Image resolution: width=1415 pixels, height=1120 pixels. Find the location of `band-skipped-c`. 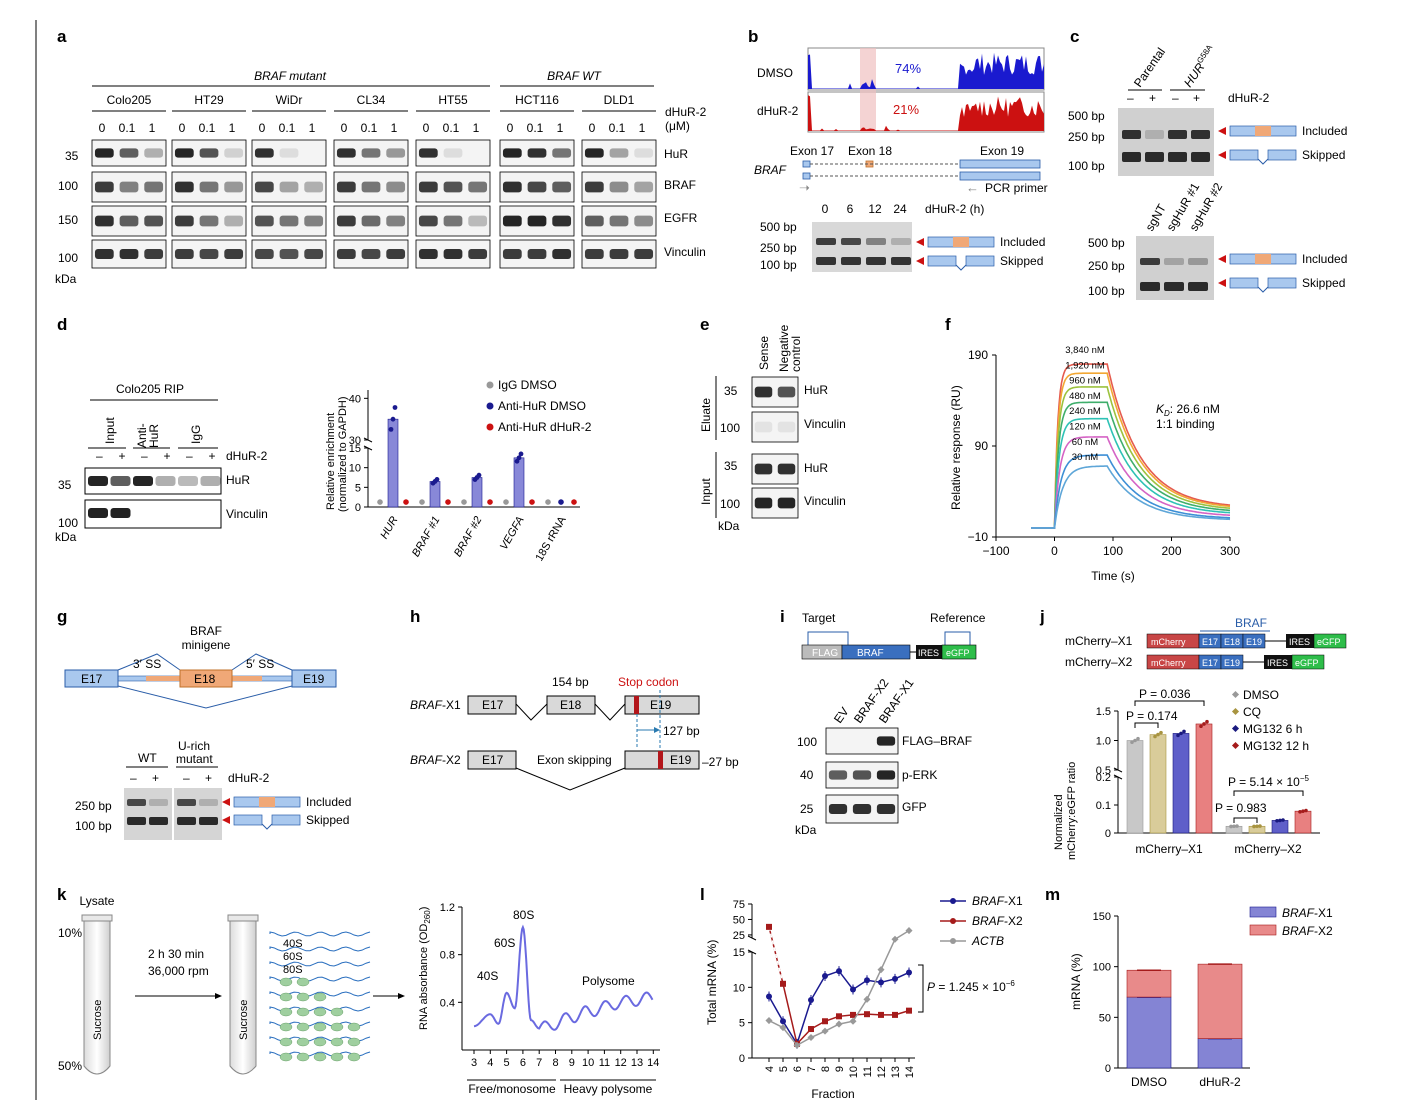

band-skipped-c is located at coordinates (1154, 157).